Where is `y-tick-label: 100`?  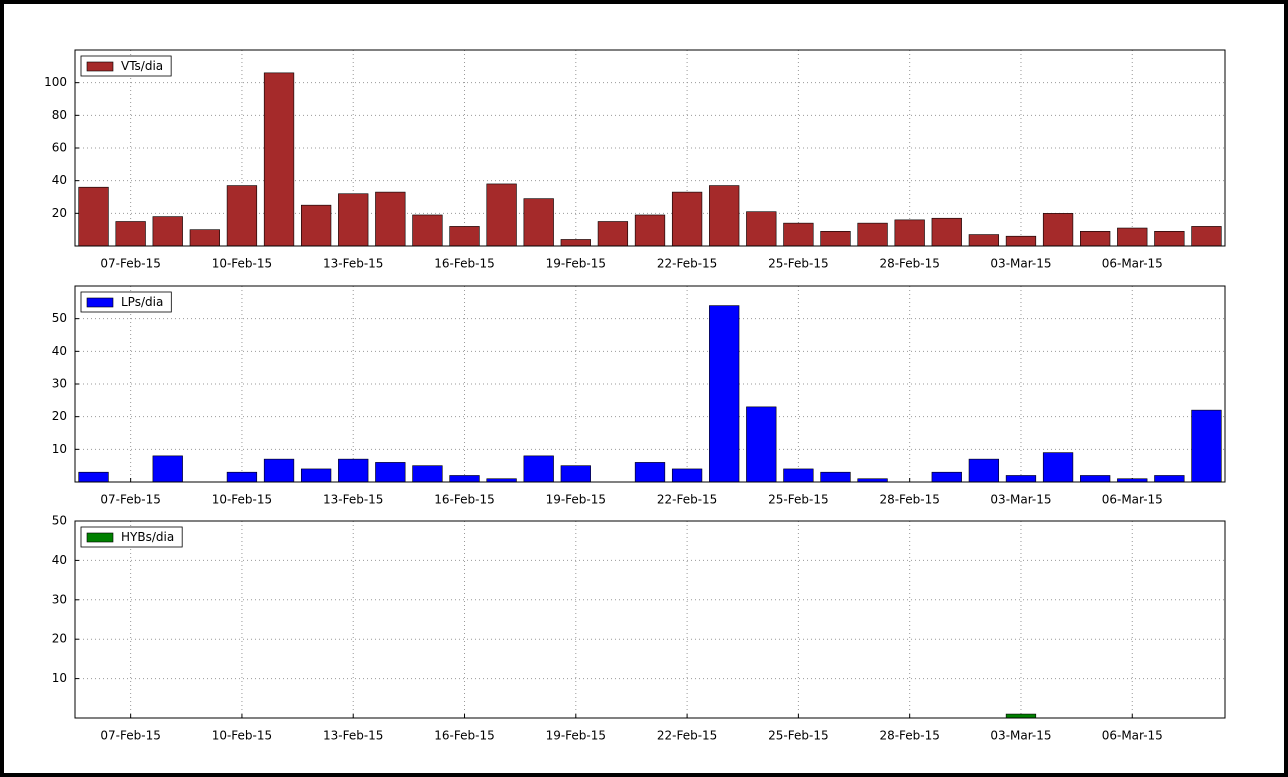 y-tick-label: 100 is located at coordinates (55, 82).